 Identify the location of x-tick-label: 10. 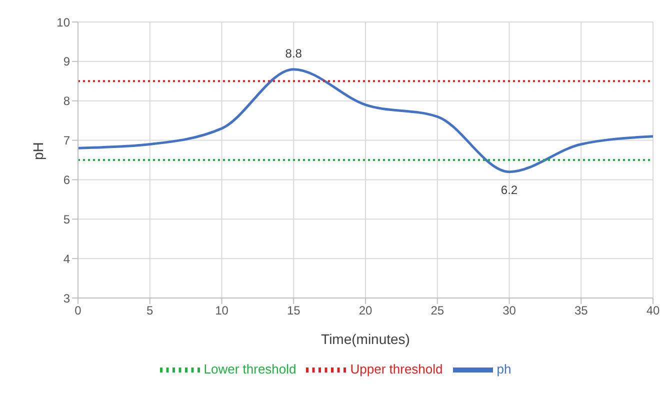
(222, 311).